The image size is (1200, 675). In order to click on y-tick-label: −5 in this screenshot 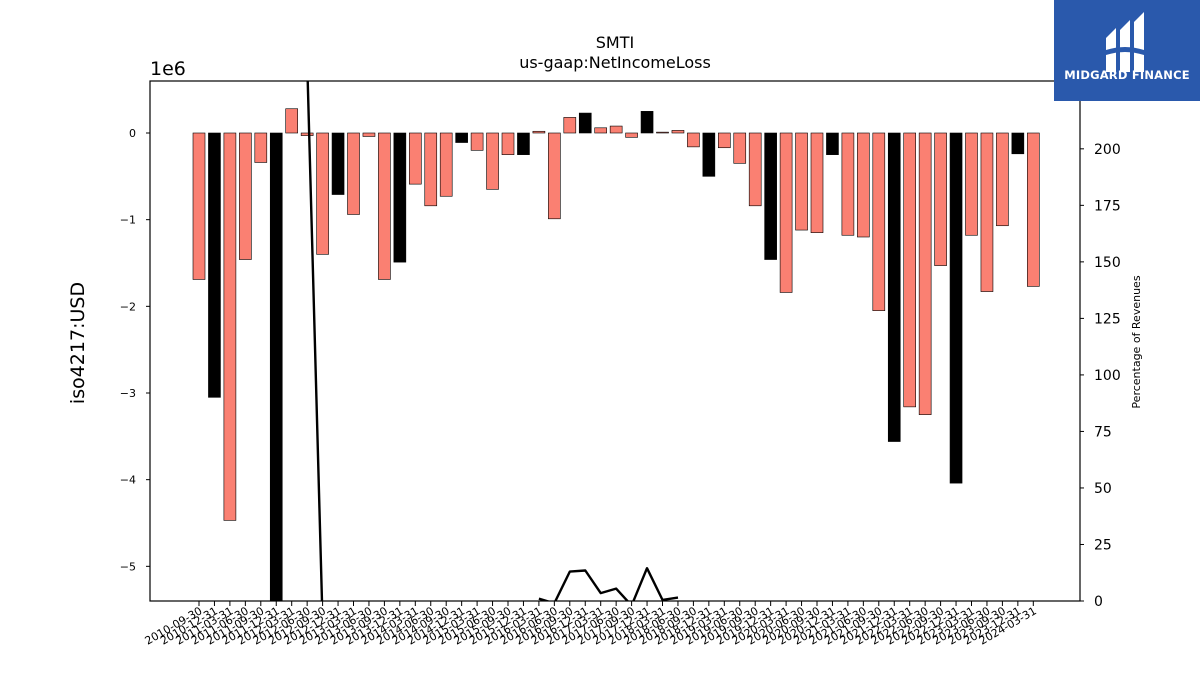, I will do `click(128, 566)`.